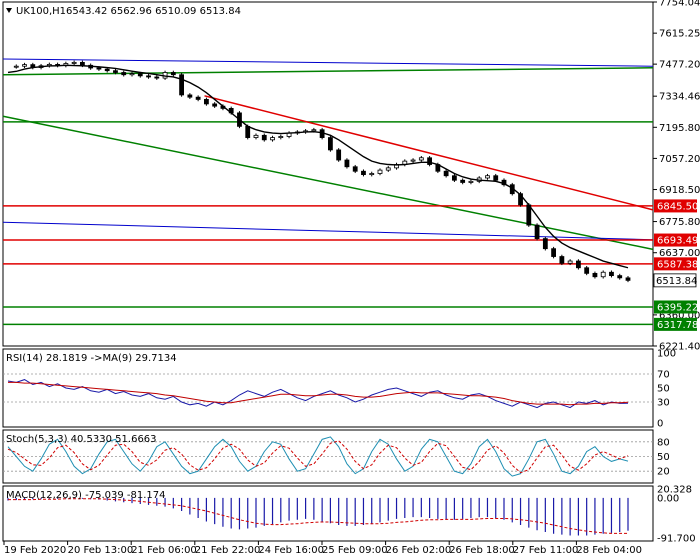  Describe the element at coordinates (679, 253) in the screenshot. I see `price-tick-label: 6637.00` at that location.